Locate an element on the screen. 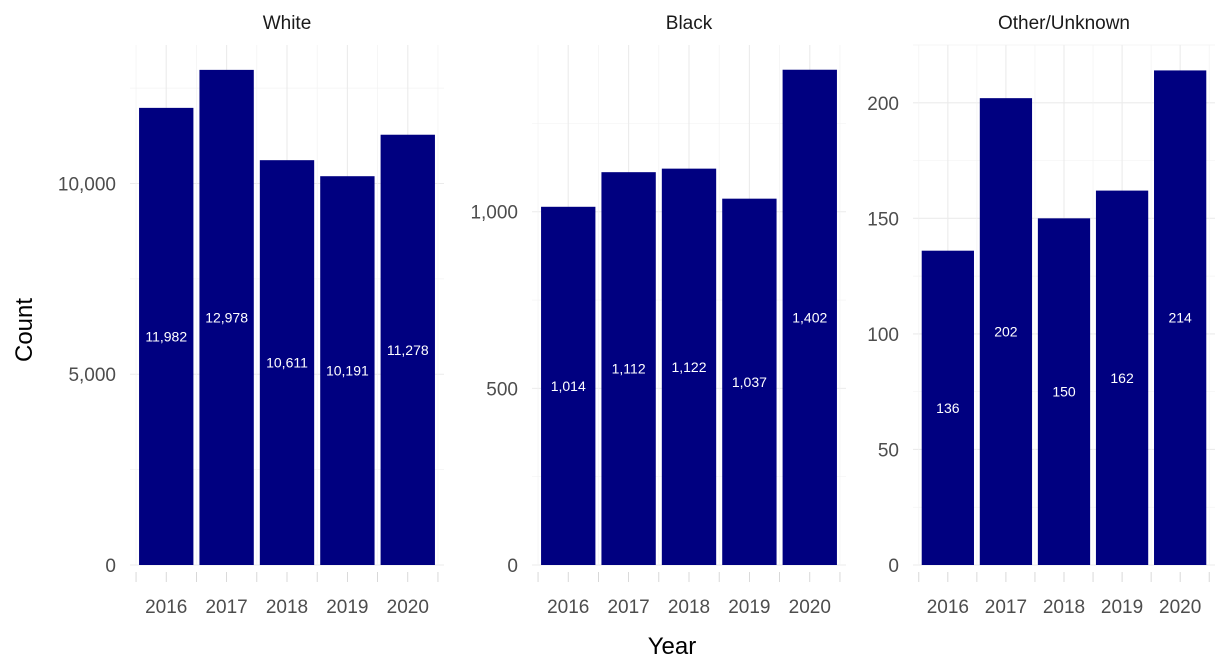  bar-value-label: 202 is located at coordinates (1006, 332).